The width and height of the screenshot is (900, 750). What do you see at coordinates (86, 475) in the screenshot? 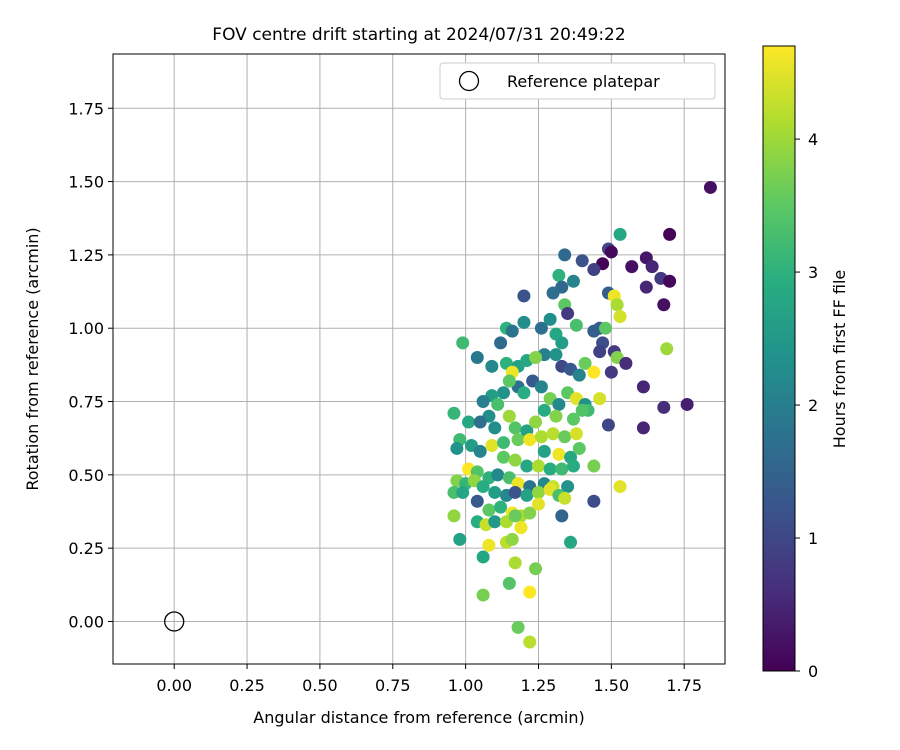
I see `y-tick-label: 0.50` at bounding box center [86, 475].